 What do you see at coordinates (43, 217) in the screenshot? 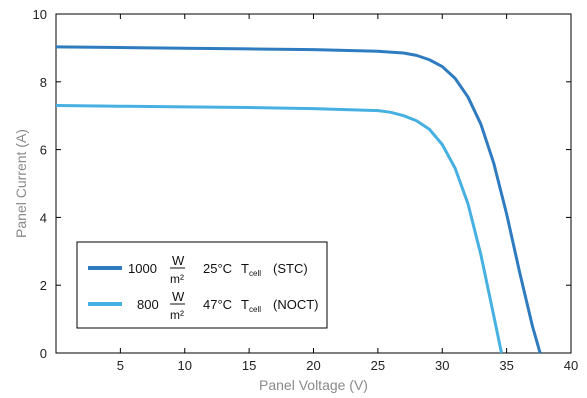
I see `y-tick-label: 4` at bounding box center [43, 217].